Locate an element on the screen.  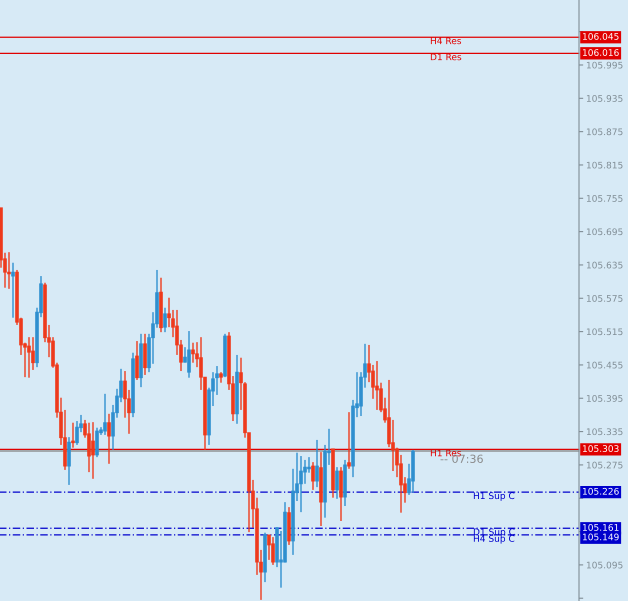
y-tick-label: 105.275 is located at coordinates (604, 465).